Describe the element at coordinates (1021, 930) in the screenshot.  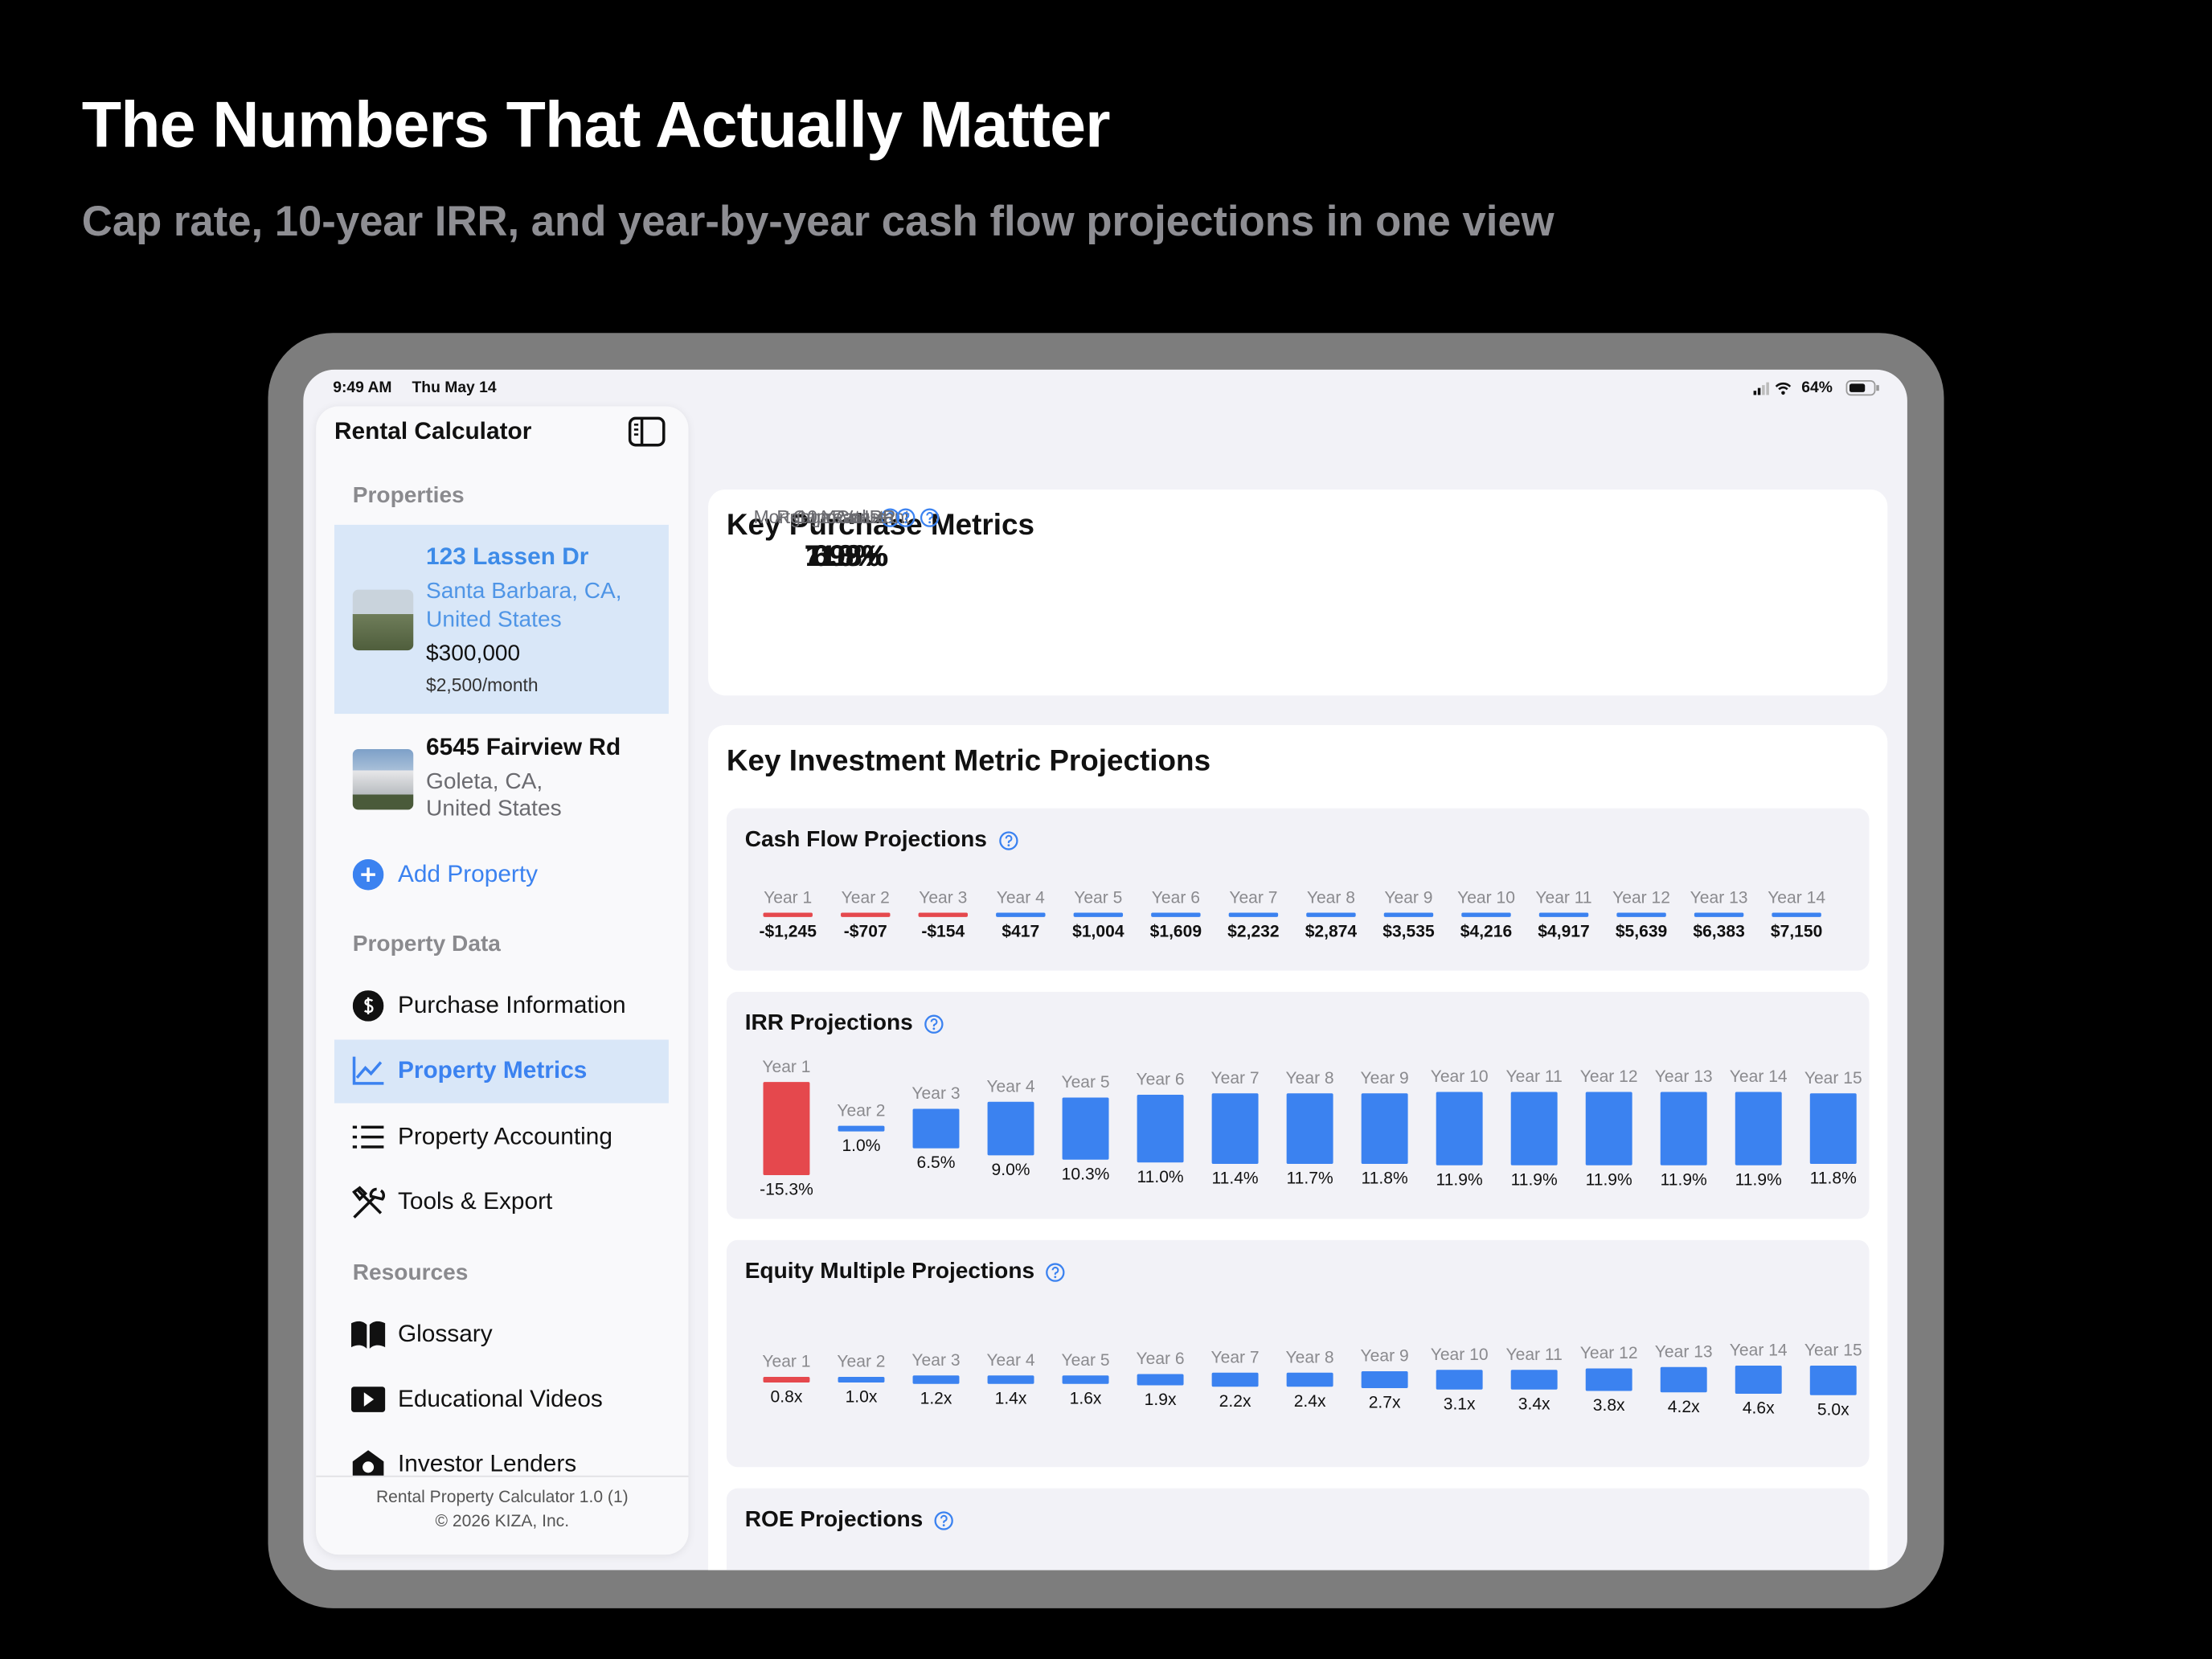
I see `value-label: $417` at that location.